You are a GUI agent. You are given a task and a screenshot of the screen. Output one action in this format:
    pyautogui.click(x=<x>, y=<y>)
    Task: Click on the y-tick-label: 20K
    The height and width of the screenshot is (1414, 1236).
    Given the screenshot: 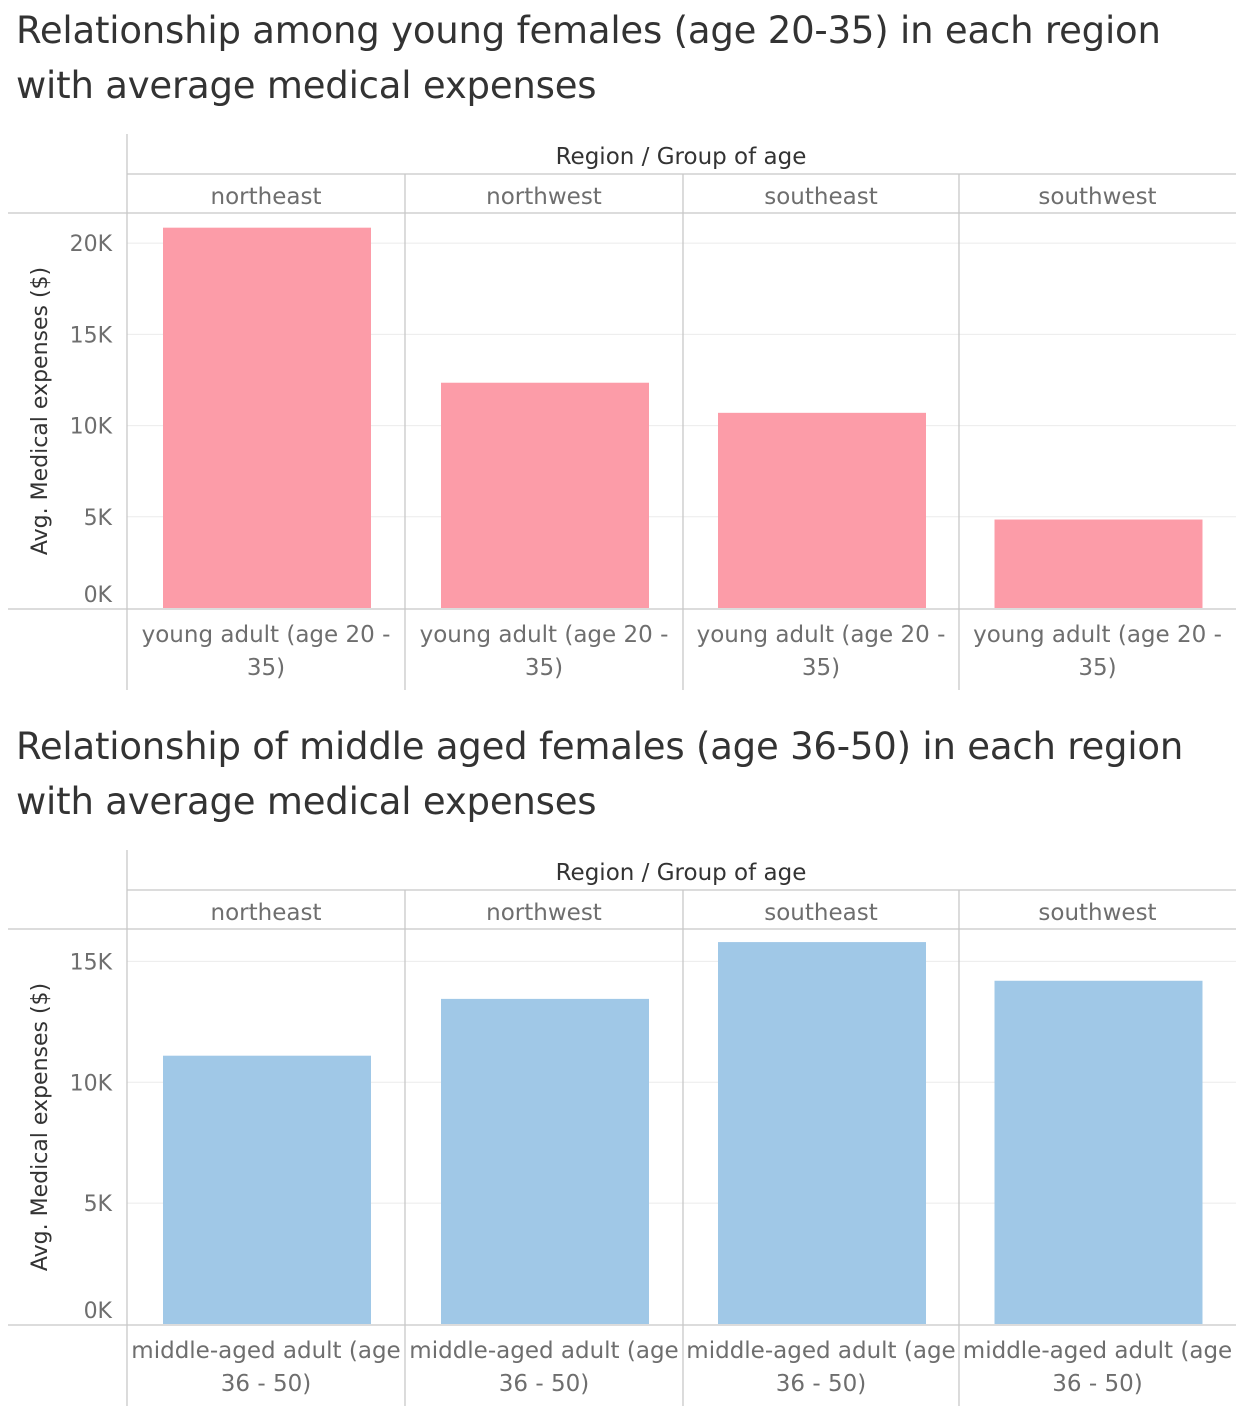 What is the action you would take?
    pyautogui.click(x=91, y=244)
    